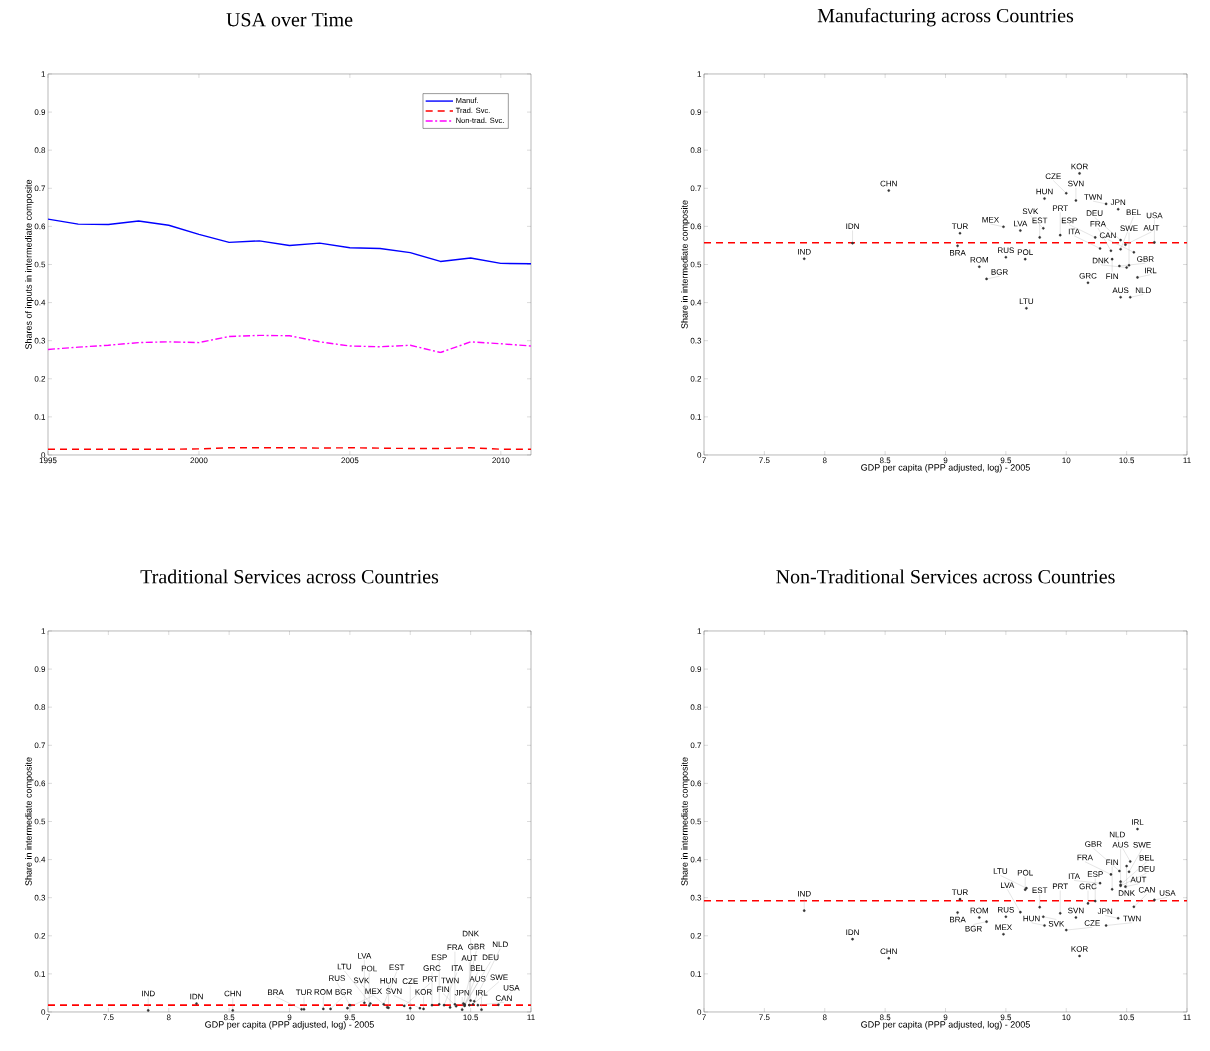 The width and height of the screenshot is (1210, 1051). I want to click on y-tick-label: 0.9, so click(40, 112).